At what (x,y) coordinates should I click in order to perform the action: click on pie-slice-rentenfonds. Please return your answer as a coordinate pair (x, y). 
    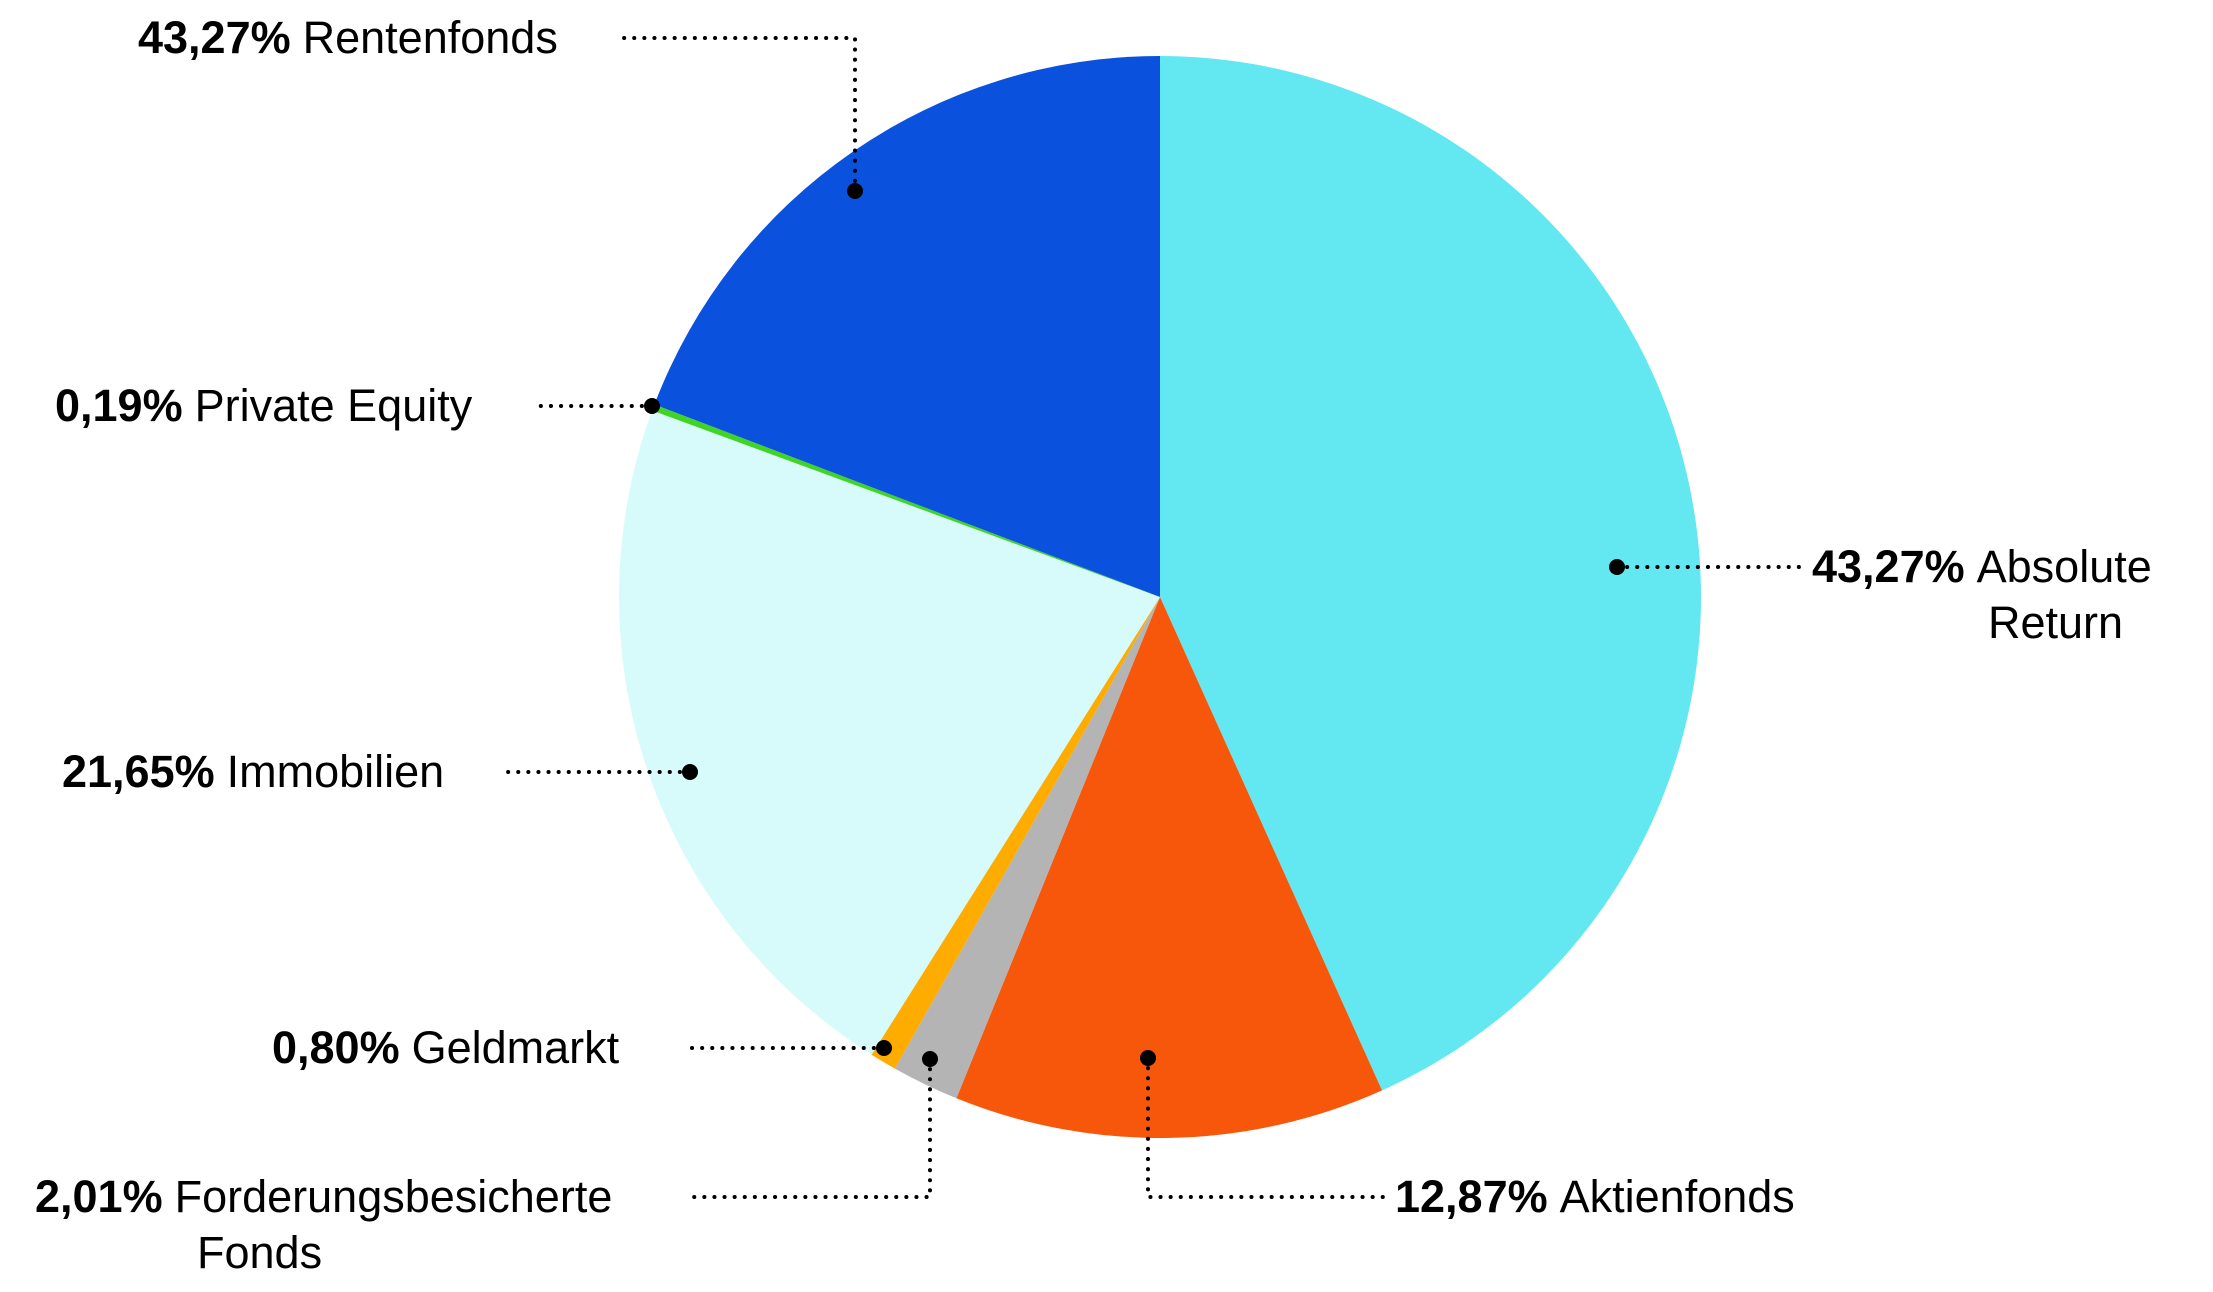
    Looking at the image, I should click on (907, 326).